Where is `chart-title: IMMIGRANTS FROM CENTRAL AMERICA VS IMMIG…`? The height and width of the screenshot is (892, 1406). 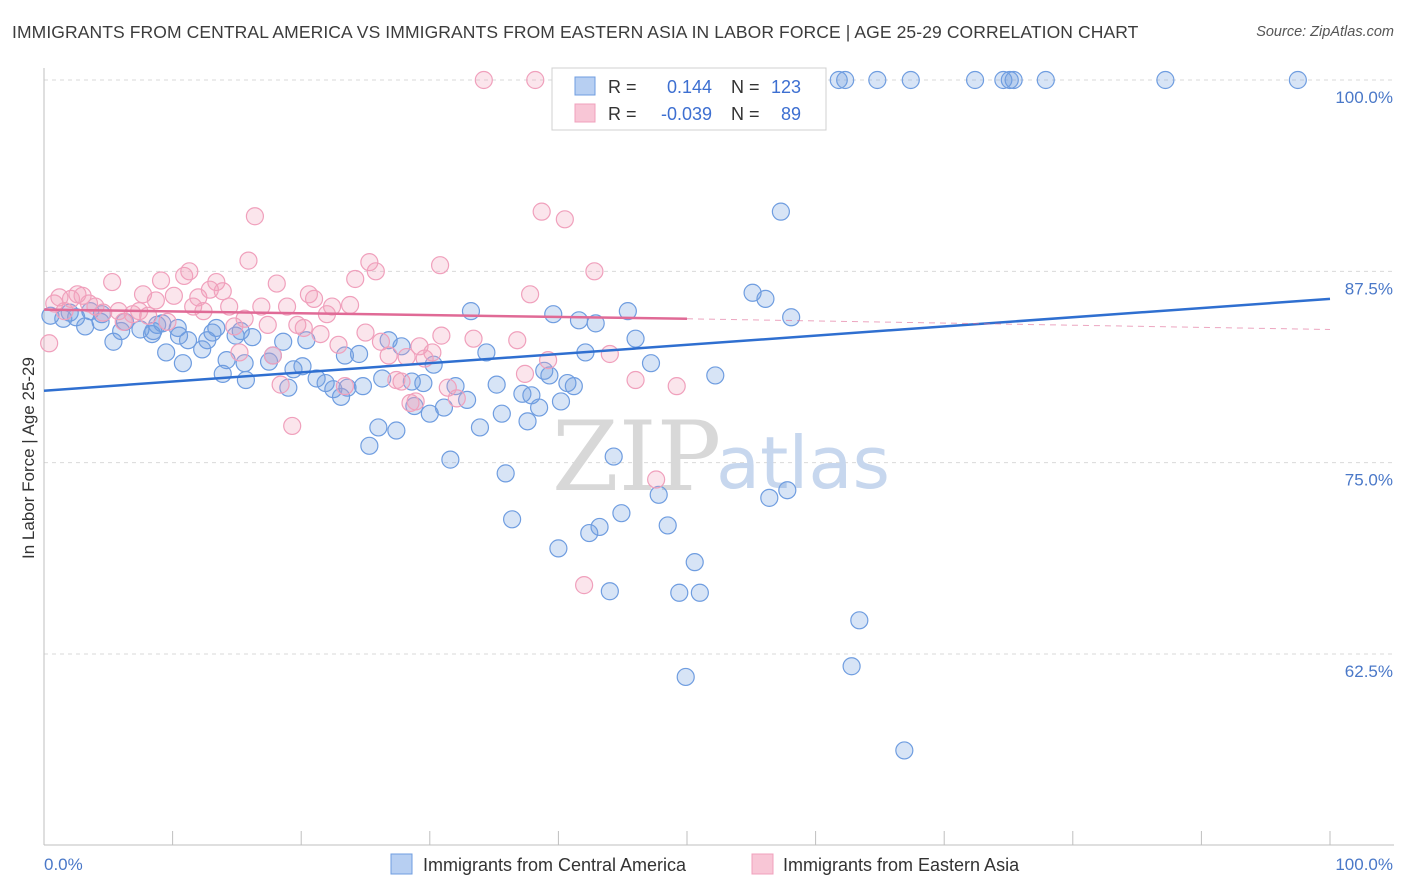 chart-title: IMMIGRANTS FROM CENTRAL AMERICA VS IMMIG… is located at coordinates (575, 32).